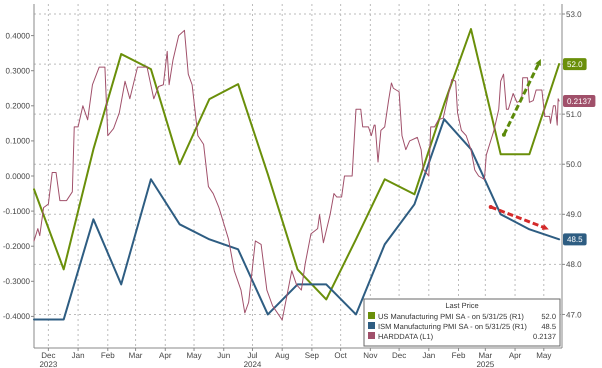  I want to click on y2-tick-label: 48.0, so click(574, 265).